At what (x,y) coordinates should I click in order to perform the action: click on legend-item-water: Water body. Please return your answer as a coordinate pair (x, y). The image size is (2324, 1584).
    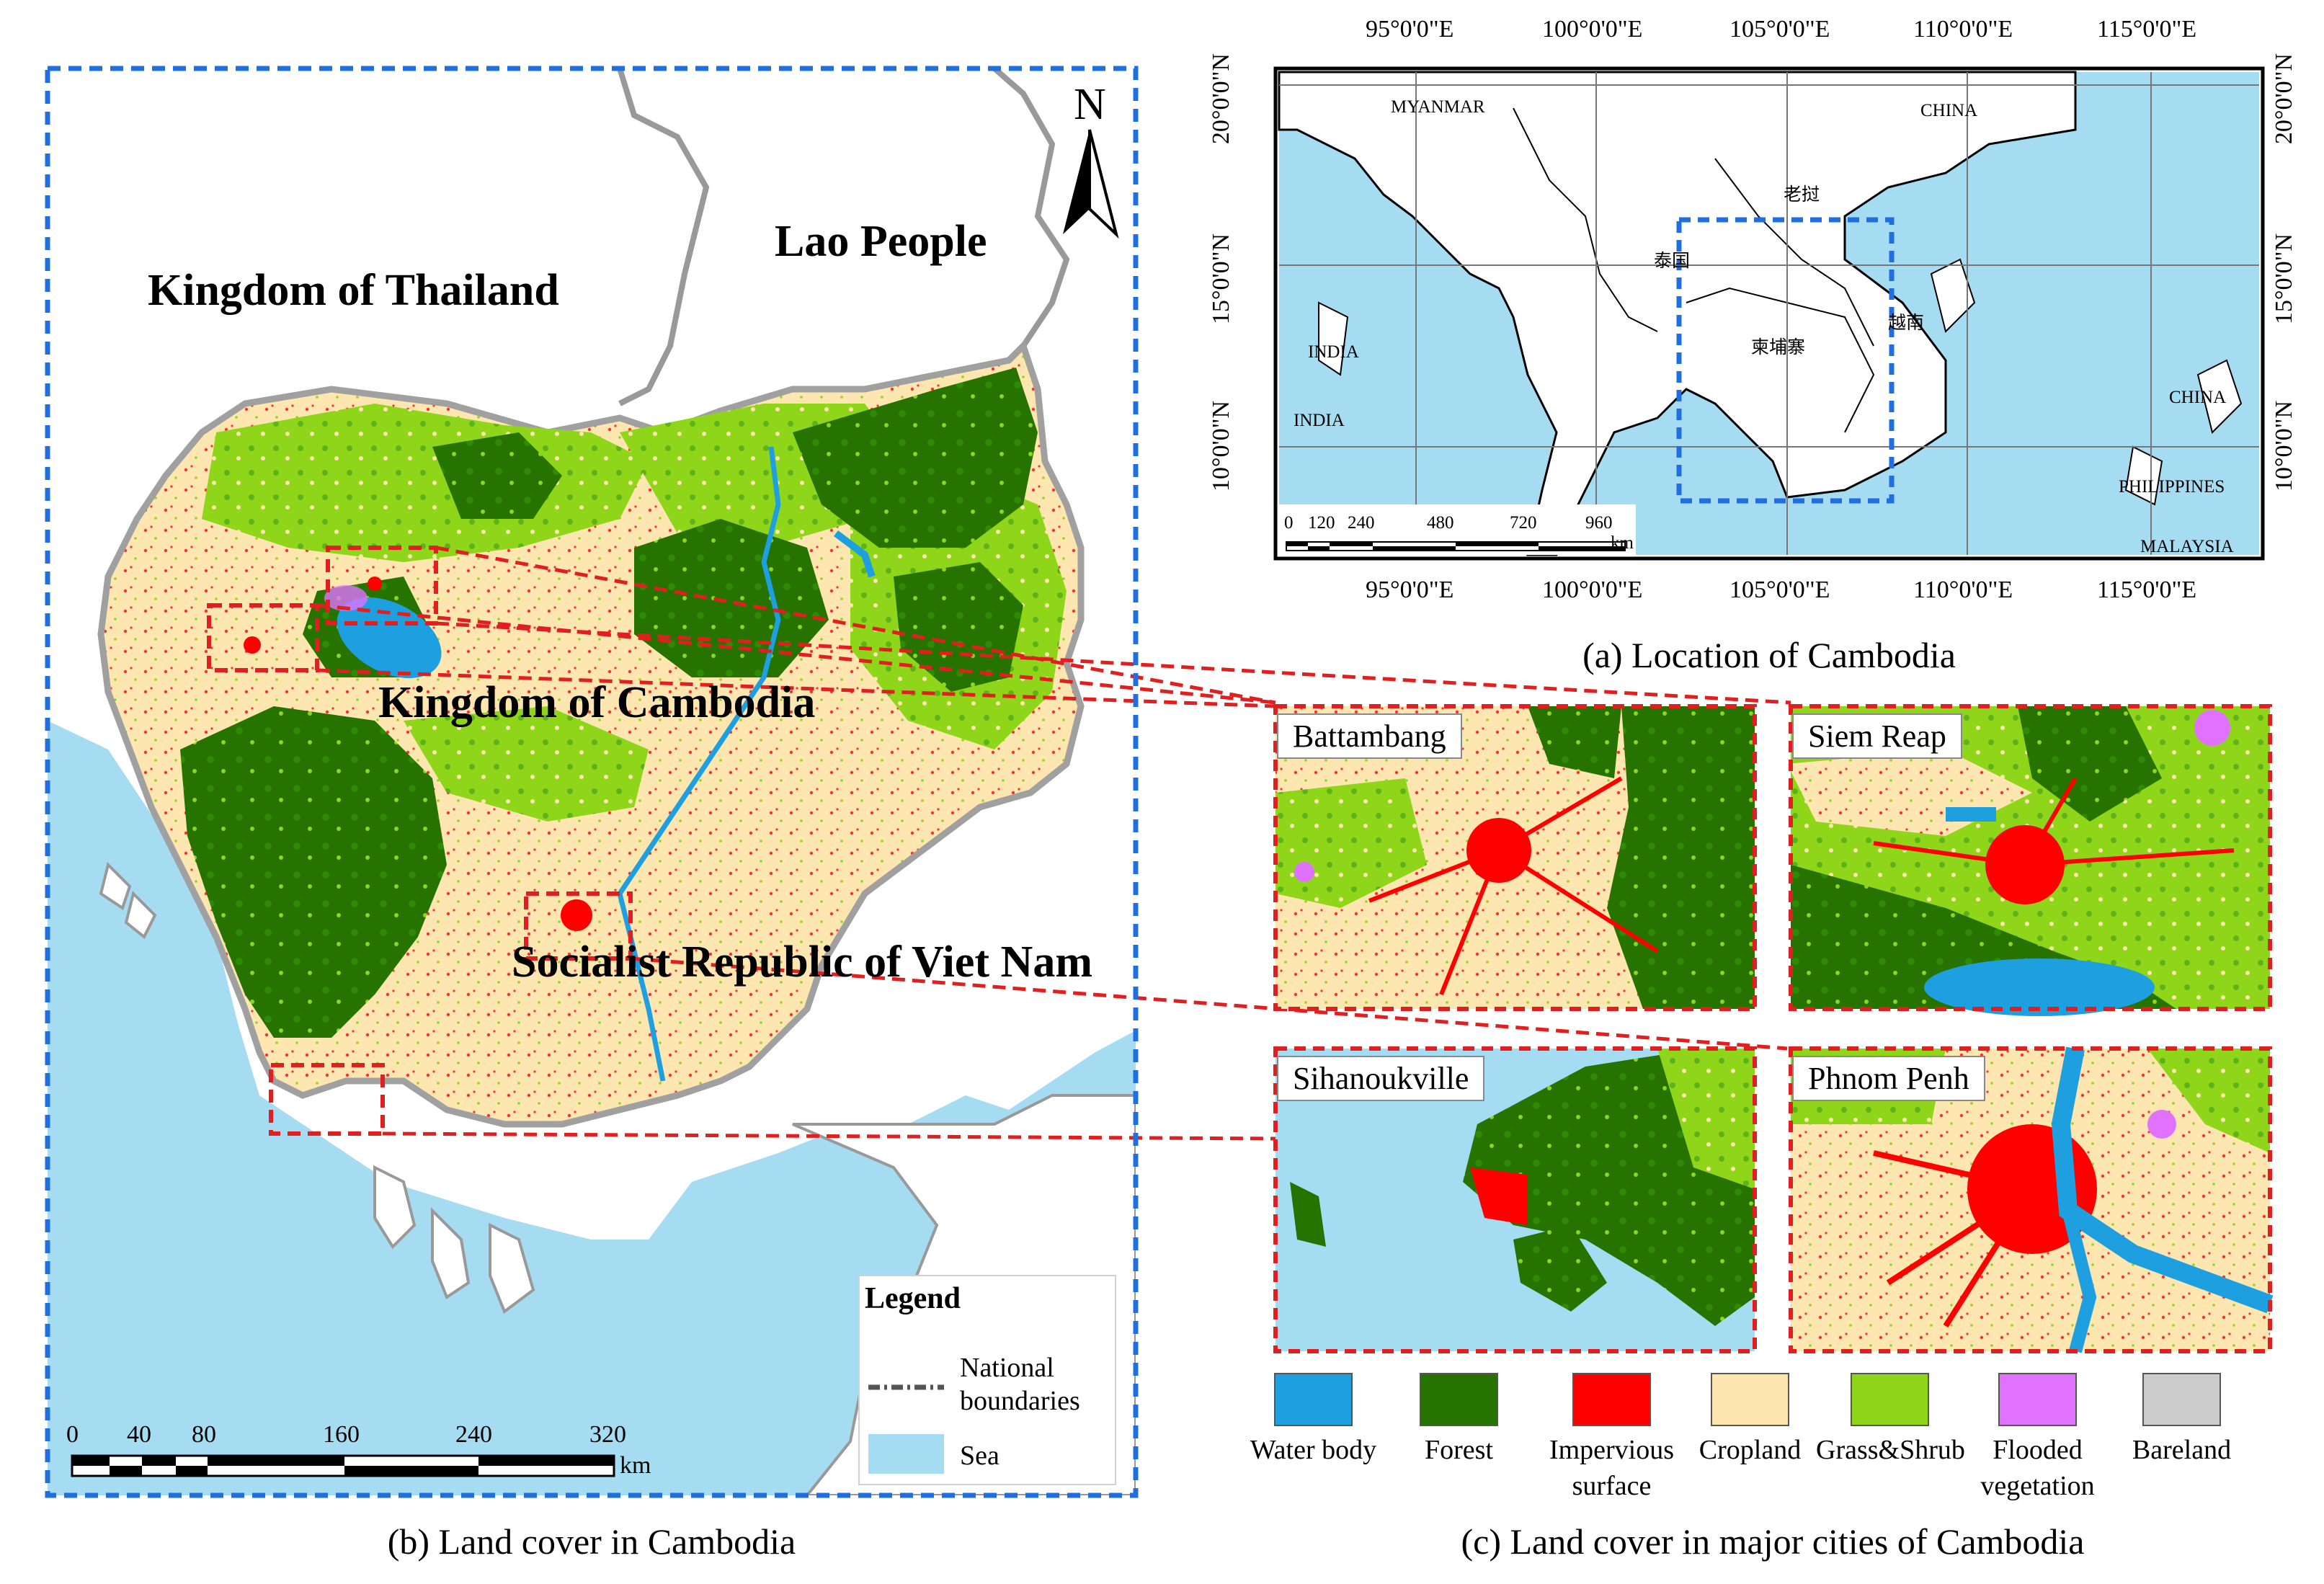
    Looking at the image, I should click on (1313, 1420).